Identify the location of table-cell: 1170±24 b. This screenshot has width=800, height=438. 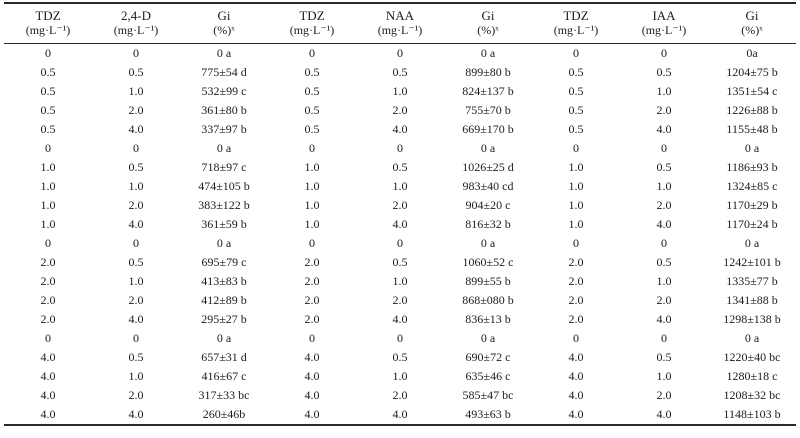
(752, 224).